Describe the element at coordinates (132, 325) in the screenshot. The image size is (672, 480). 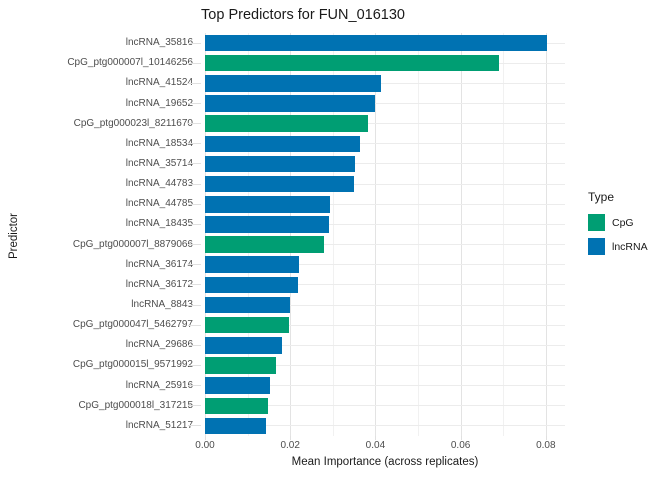
I see `y-tick-label: CpG_ptg000047l_5462797` at that location.